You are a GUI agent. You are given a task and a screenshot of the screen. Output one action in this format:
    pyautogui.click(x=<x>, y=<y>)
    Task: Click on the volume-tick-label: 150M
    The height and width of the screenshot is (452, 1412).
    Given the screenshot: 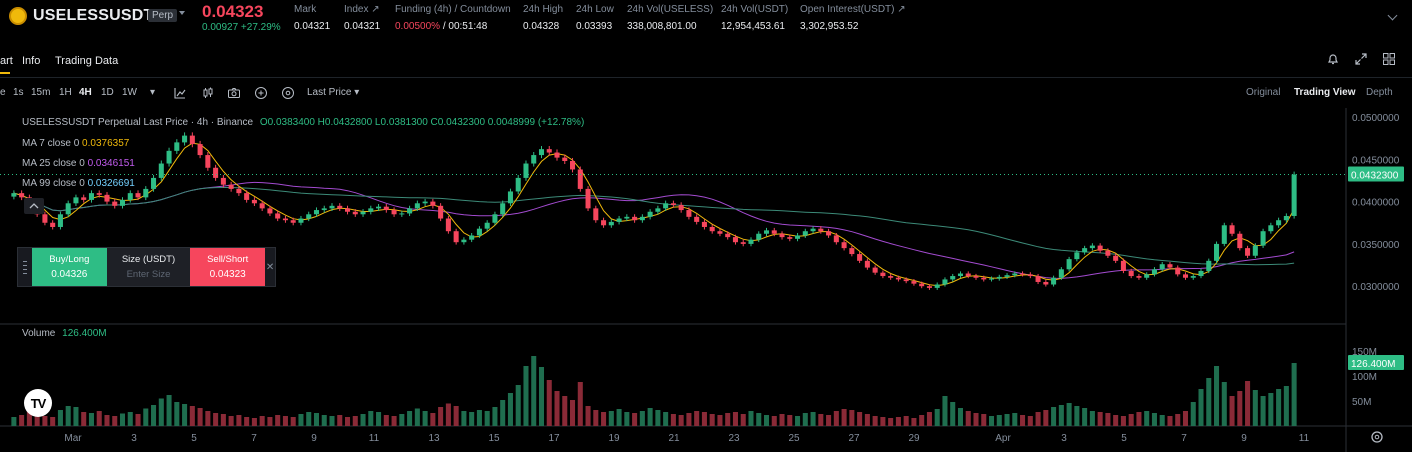 What is the action you would take?
    pyautogui.click(x=1364, y=352)
    